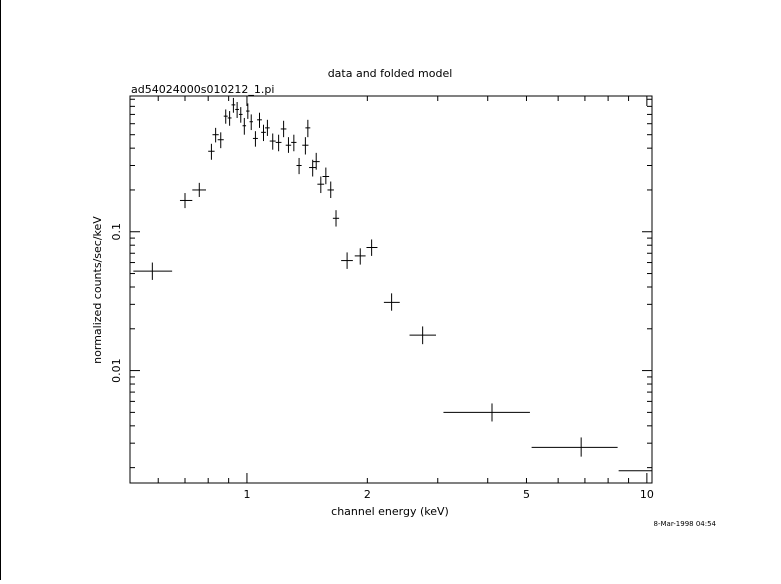 Image resolution: width=781 pixels, height=584 pixels. What do you see at coordinates (246, 494) in the screenshot?
I see `x-tick-label: 1` at bounding box center [246, 494].